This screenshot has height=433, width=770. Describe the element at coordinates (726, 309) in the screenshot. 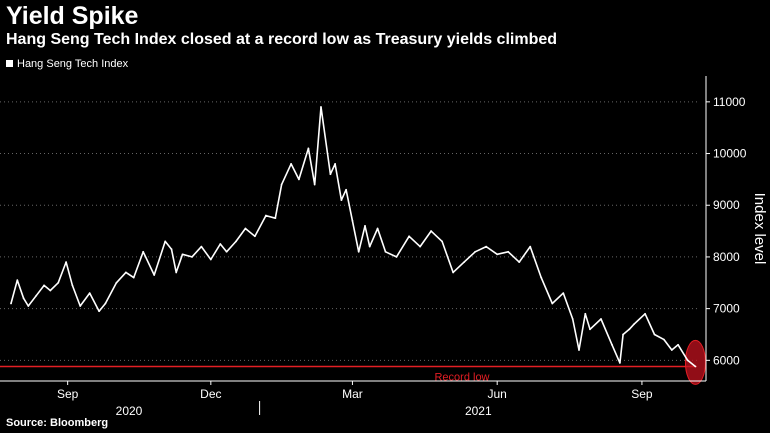

I see `y-tick-label: 7000` at that location.